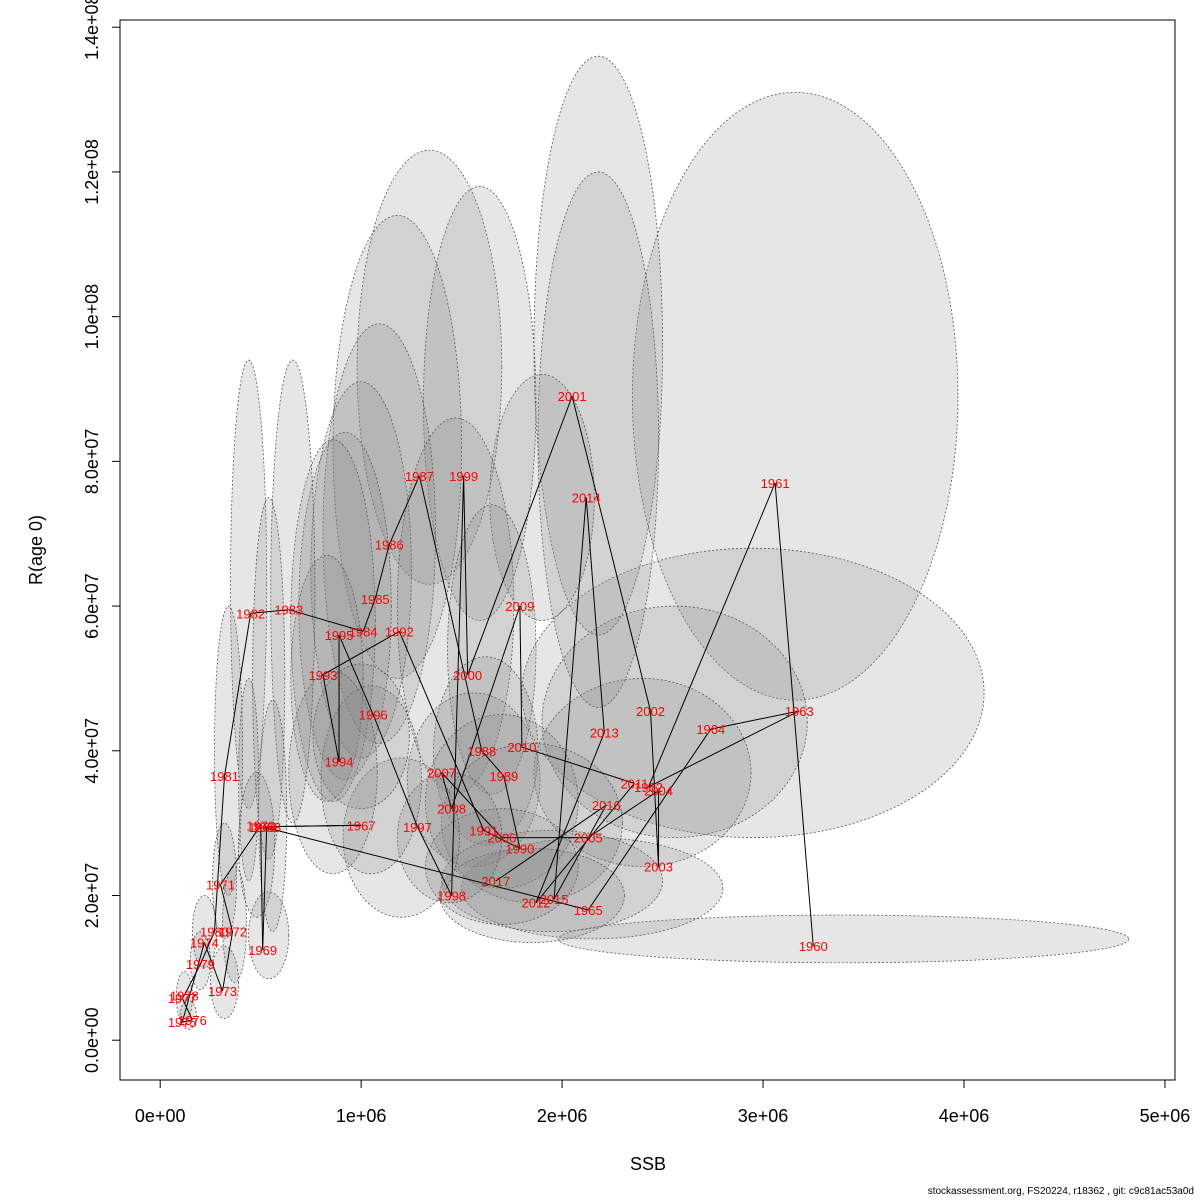 The width and height of the screenshot is (1200, 1200). What do you see at coordinates (572, 396) in the screenshot?
I see `year-label-2001: 2001` at bounding box center [572, 396].